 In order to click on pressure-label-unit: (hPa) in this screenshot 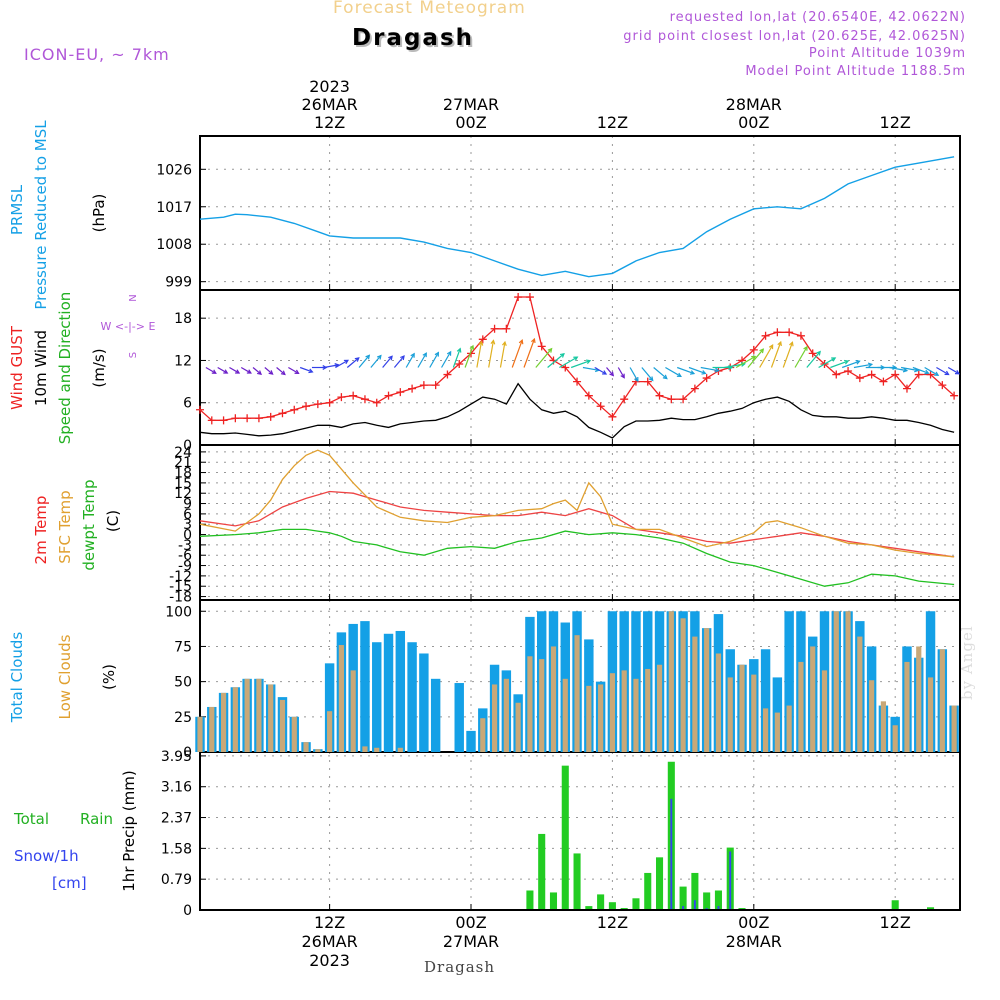, I will do `click(99, 213)`.